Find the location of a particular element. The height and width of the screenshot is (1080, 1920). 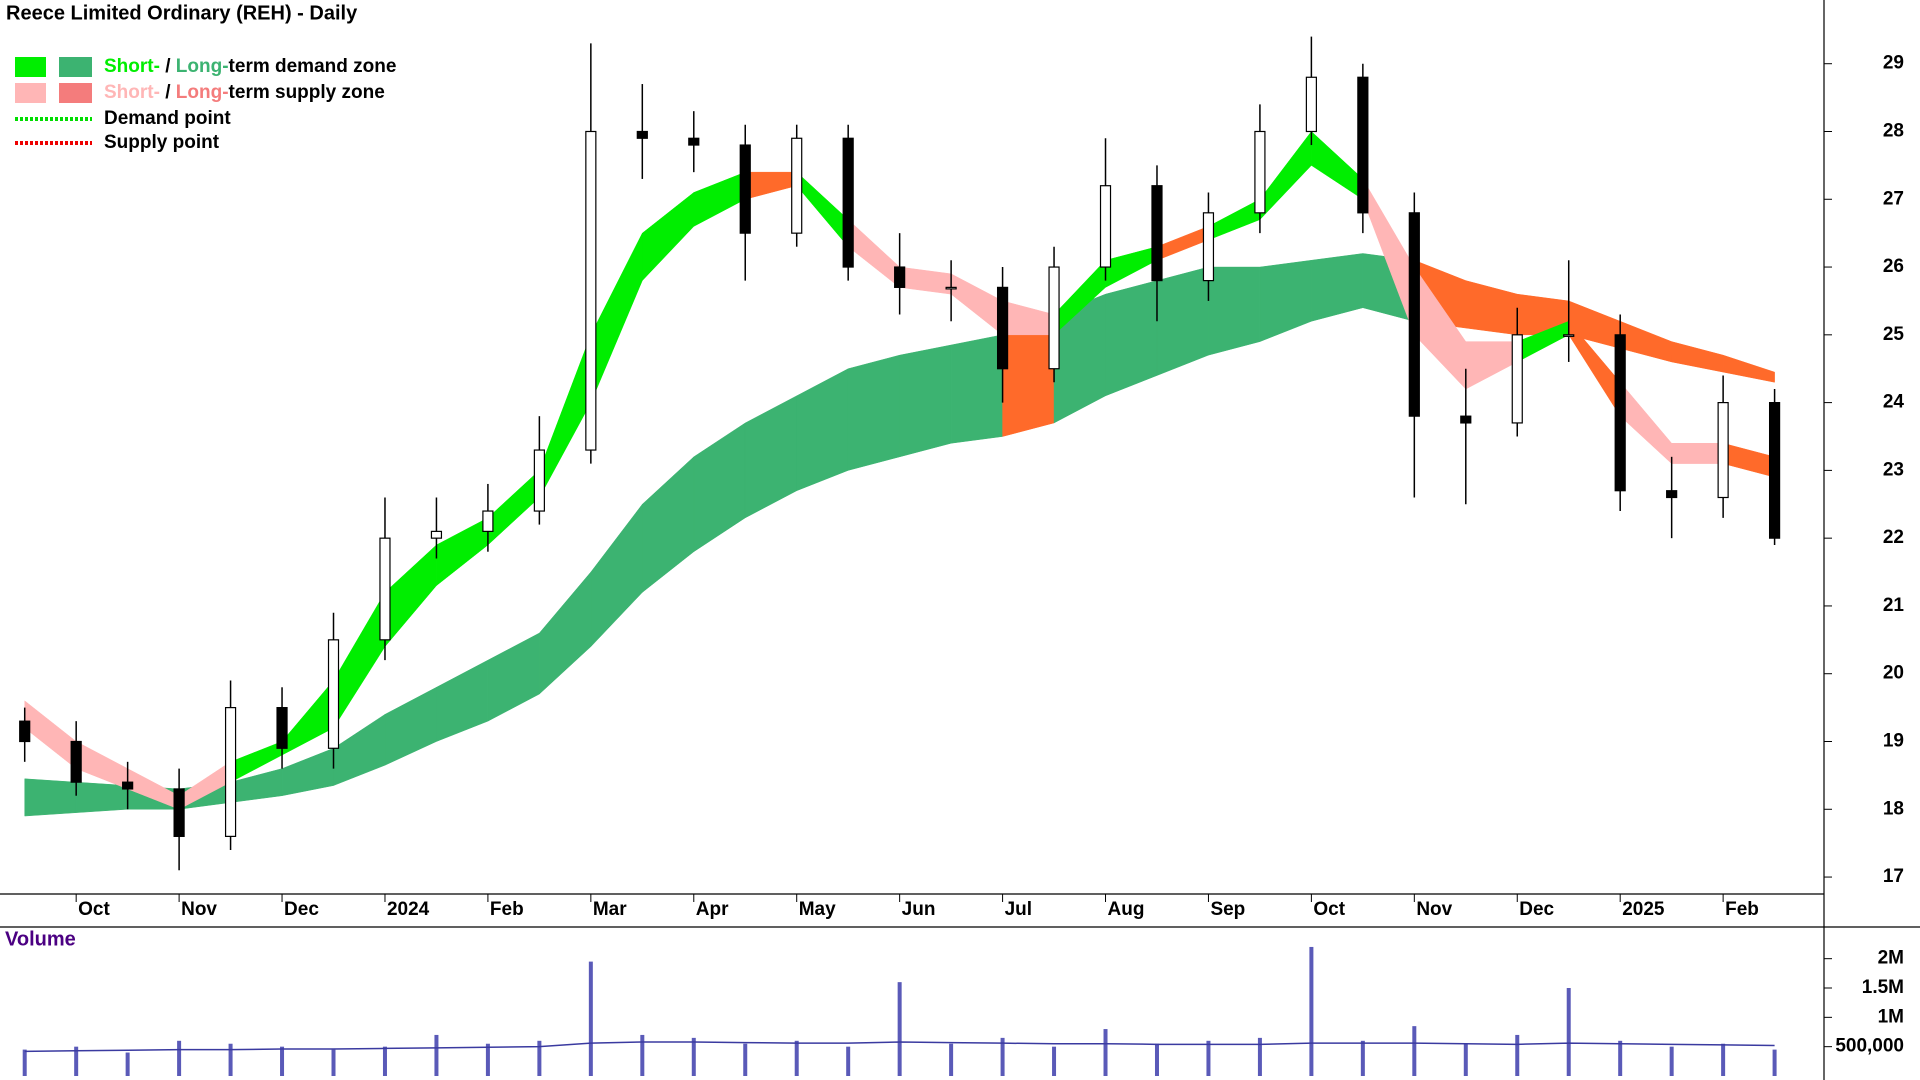

y-tick-label: 22 is located at coordinates (1893, 537).